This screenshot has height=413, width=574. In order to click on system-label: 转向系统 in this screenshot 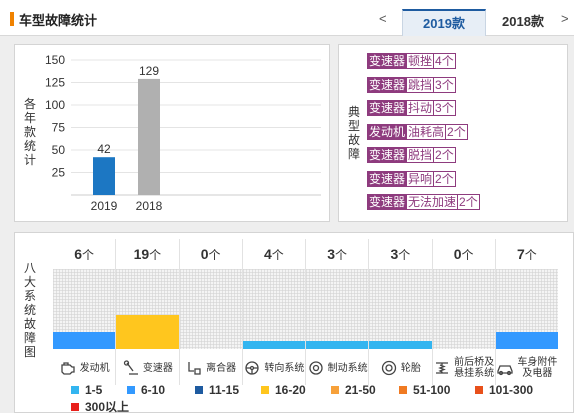, I will do `click(274, 368)`.